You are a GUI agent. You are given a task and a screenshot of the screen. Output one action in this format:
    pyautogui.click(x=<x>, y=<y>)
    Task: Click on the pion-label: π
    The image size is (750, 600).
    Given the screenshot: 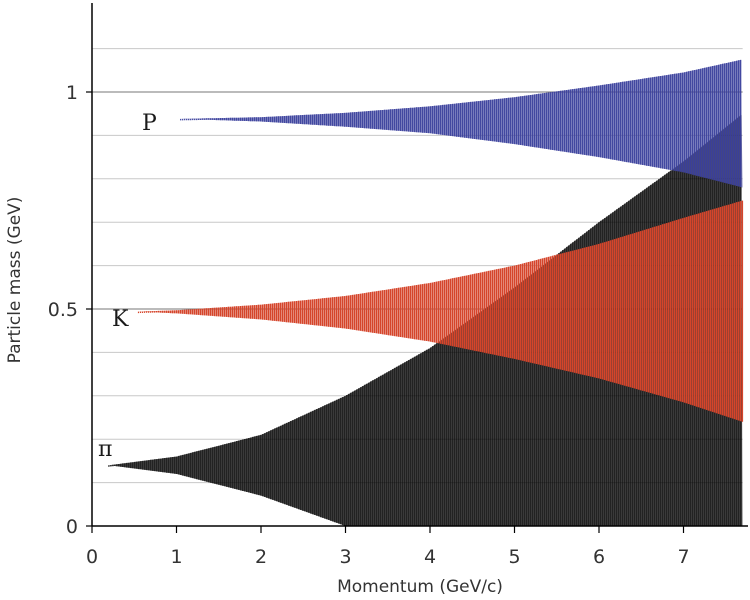 What is the action you would take?
    pyautogui.click(x=105, y=449)
    